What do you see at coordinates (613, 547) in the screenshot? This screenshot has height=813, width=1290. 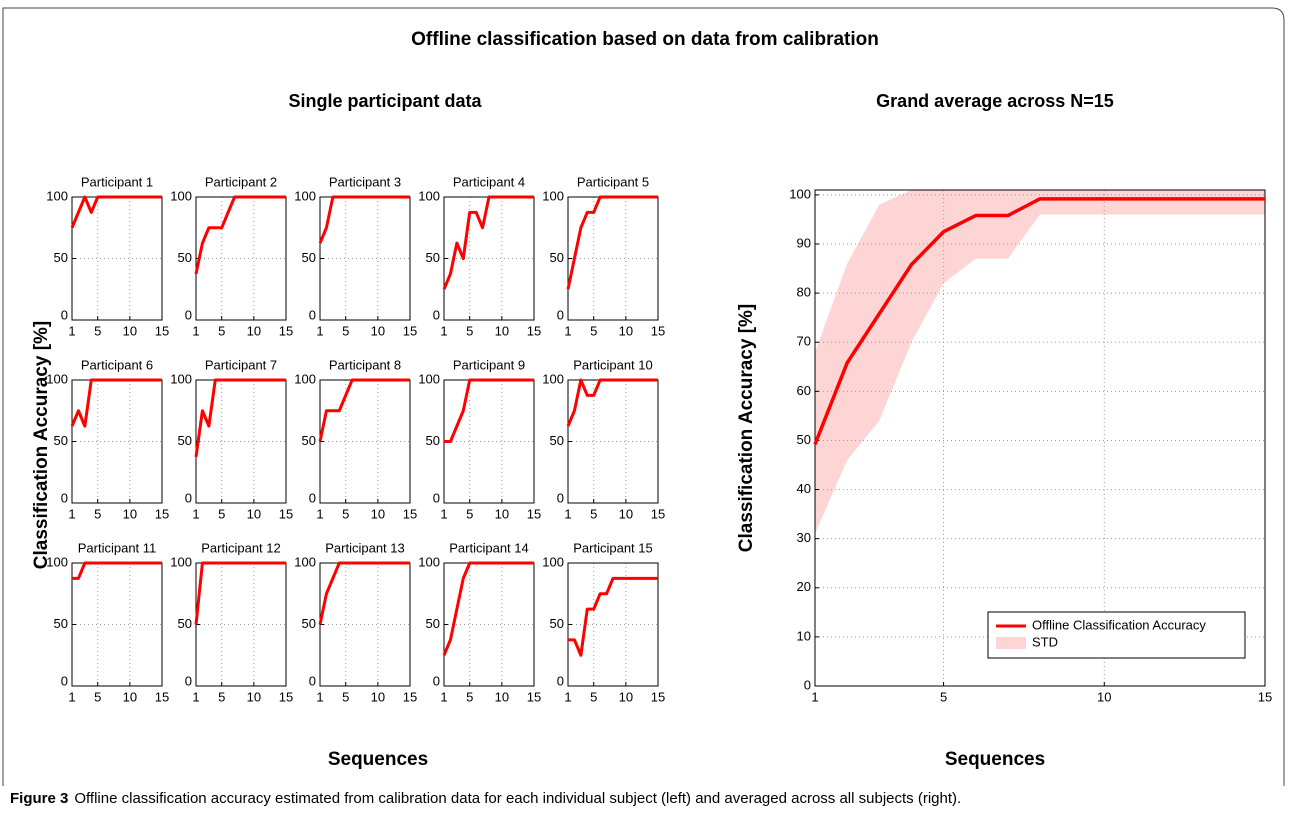 I see `plot-title: Participant 15` at bounding box center [613, 547].